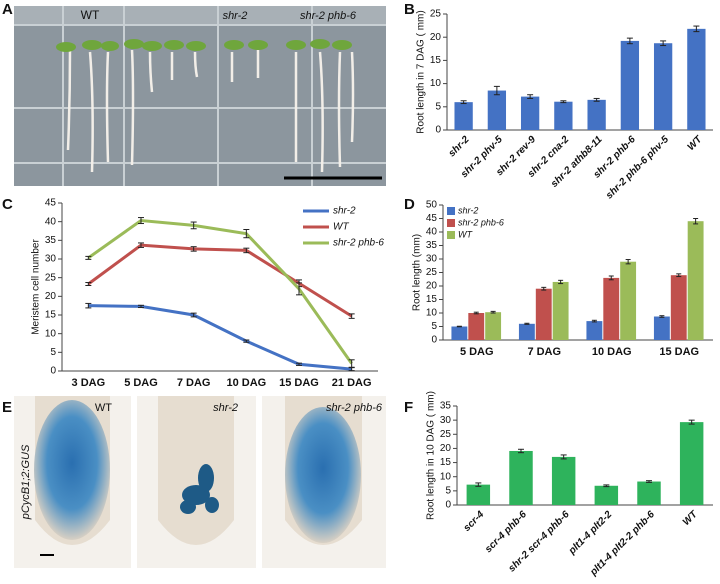 This screenshot has width=720, height=584. What do you see at coordinates (103, 408) in the screenshot?
I see `photo-label: WT` at bounding box center [103, 408].